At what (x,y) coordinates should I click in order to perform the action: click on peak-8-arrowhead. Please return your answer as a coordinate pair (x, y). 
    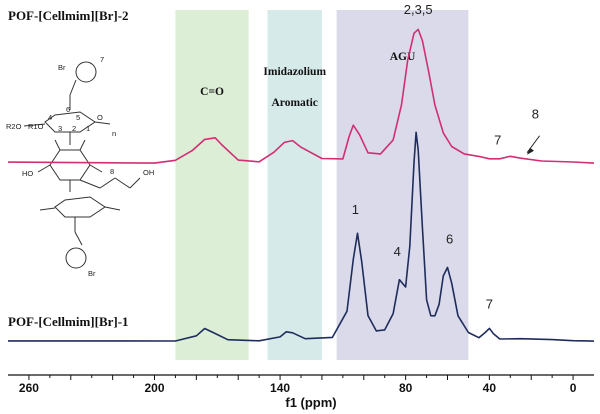
    Looking at the image, I should click on (531, 151).